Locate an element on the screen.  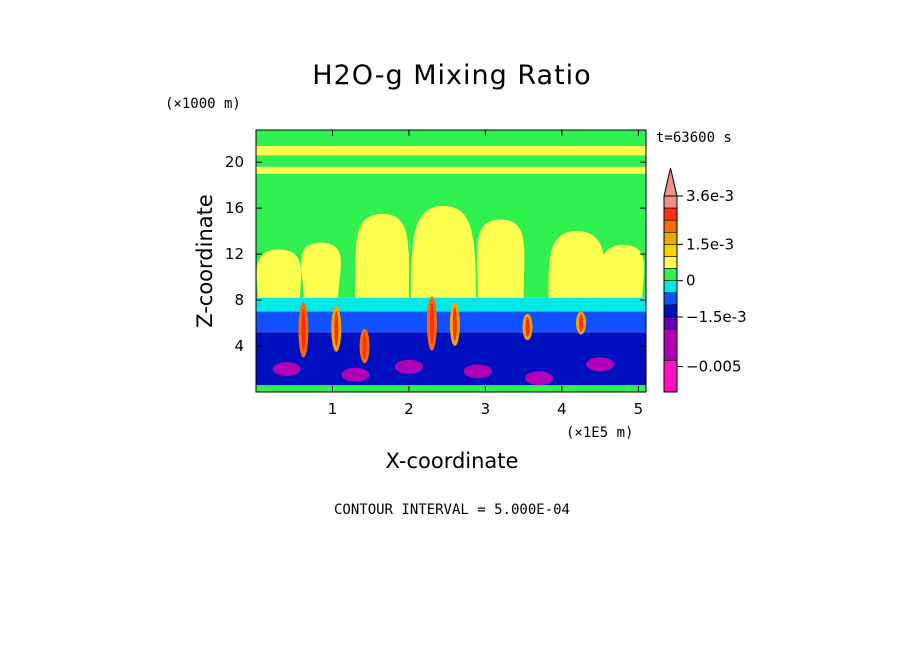
y-tick-label: 12 is located at coordinates (234, 254).